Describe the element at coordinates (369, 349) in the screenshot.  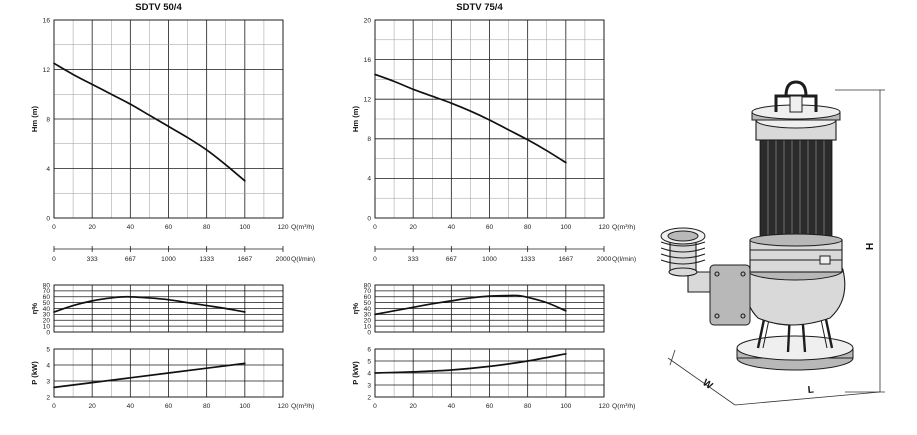
I see `y-tick-label: 6` at that location.